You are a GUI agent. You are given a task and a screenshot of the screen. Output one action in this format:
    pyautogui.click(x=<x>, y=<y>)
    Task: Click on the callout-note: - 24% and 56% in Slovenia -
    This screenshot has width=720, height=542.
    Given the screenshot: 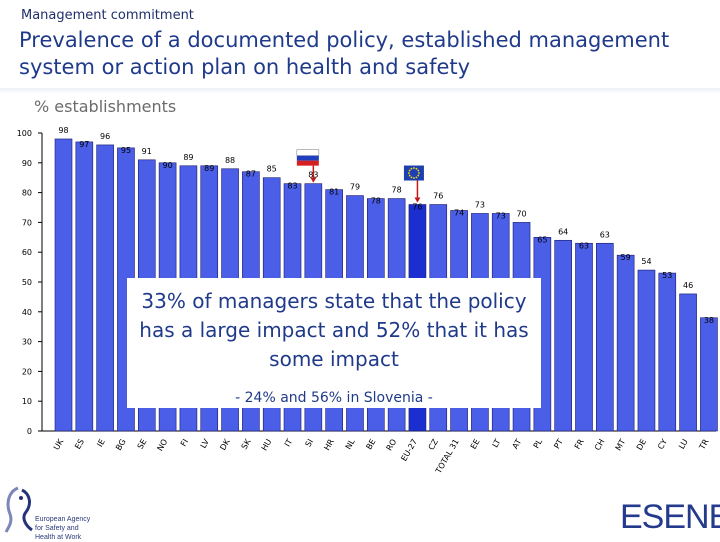 What is the action you would take?
    pyautogui.click(x=334, y=398)
    